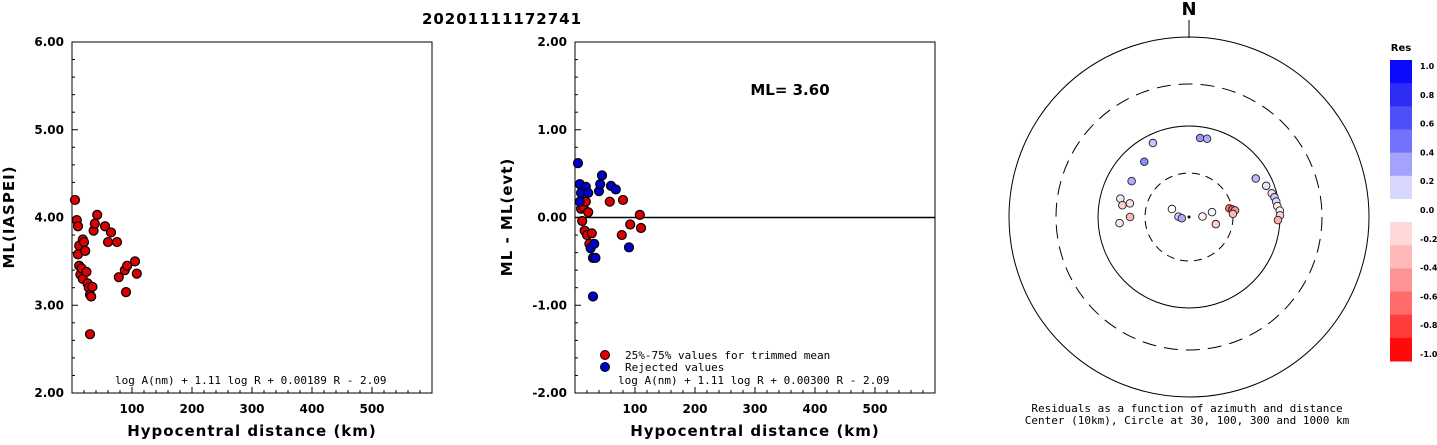  Describe the element at coordinates (1428, 325) in the screenshot. I see `colorbar-tick-label: -0.8` at that location.